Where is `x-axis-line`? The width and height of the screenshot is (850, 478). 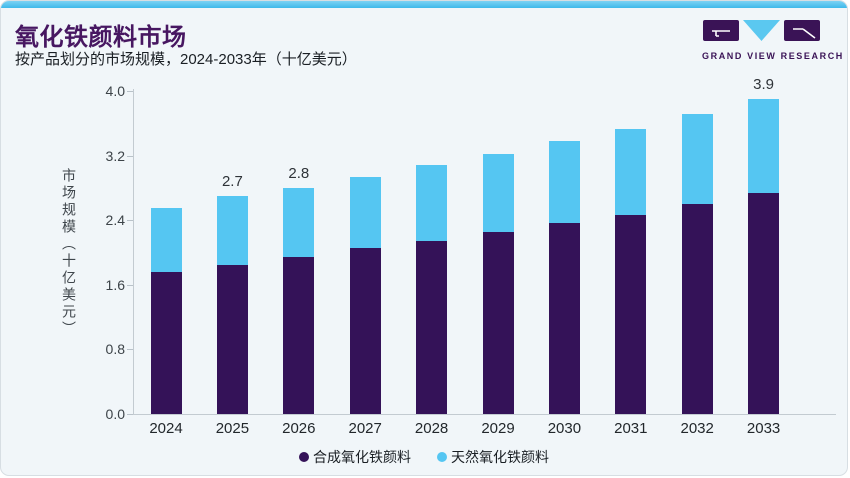 x-axis-line is located at coordinates (484, 414).